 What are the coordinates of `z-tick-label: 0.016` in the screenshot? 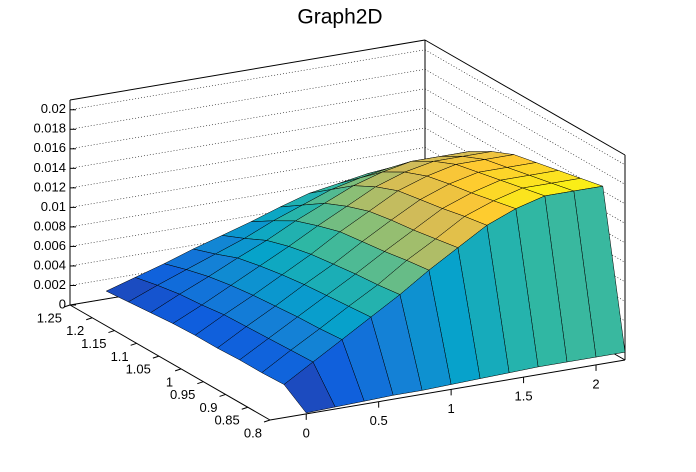 It's located at (49, 147).